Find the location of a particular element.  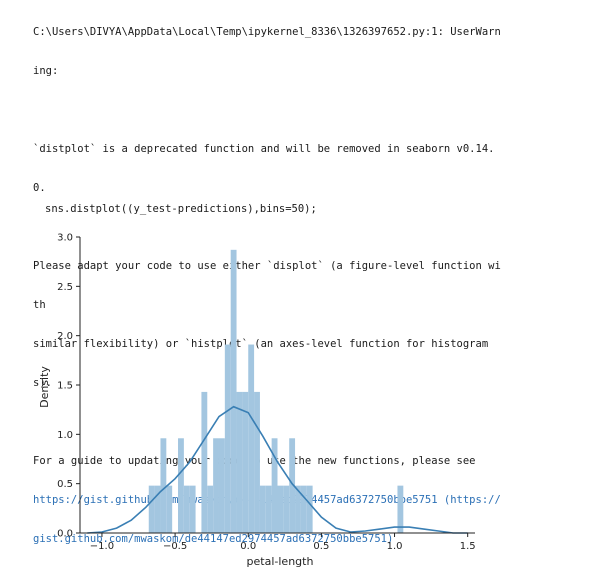

y-ticks: 0.0 0.5 1.0 1.5 2.0 2.5 3.0 is located at coordinates (68, 386).